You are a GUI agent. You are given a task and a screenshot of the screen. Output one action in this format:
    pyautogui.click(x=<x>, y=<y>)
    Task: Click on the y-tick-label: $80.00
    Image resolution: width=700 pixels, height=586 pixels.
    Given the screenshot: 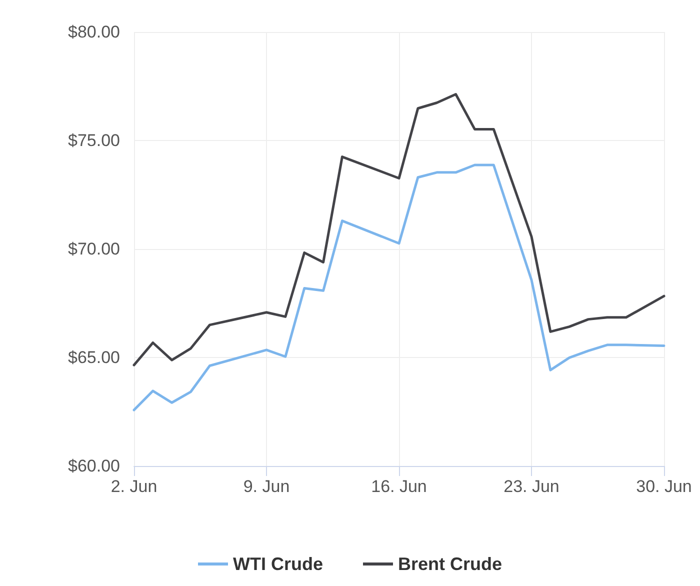 What is the action you would take?
    pyautogui.click(x=94, y=32)
    